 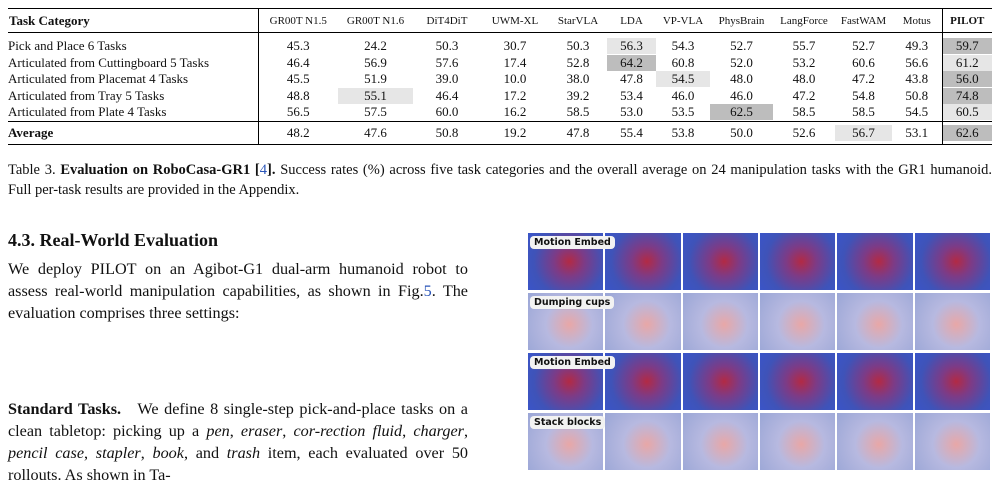 I want to click on table-cell: 56.0, so click(x=967, y=79).